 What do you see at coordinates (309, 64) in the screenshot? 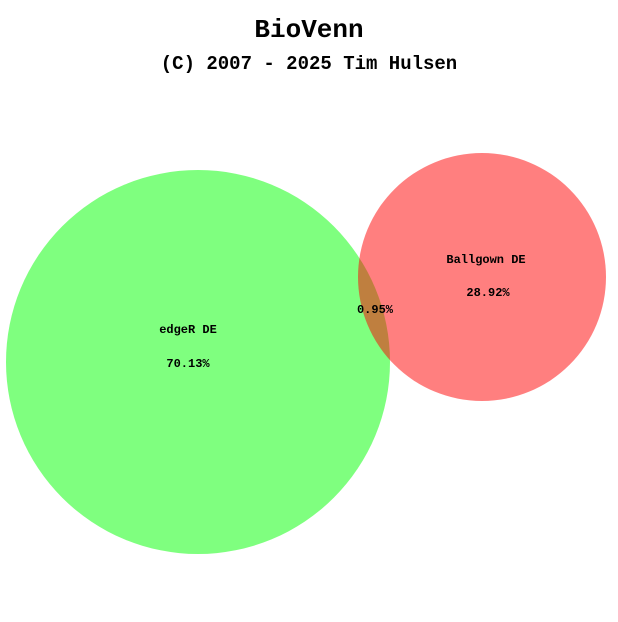
I see `page-subtitle: (C) 2007 - 2025 Tim Hulsen` at bounding box center [309, 64].